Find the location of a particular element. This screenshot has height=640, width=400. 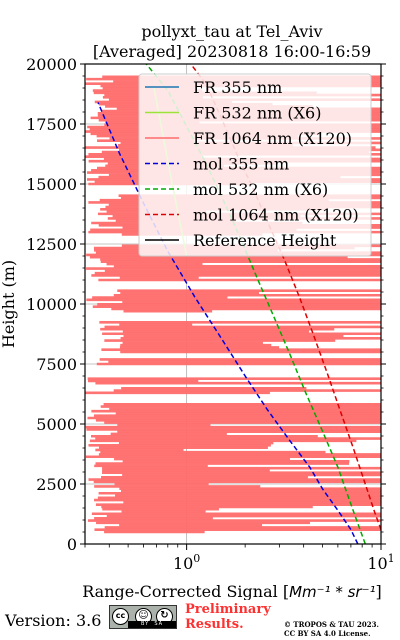

sa-label: SA is located at coordinates (159, 624).